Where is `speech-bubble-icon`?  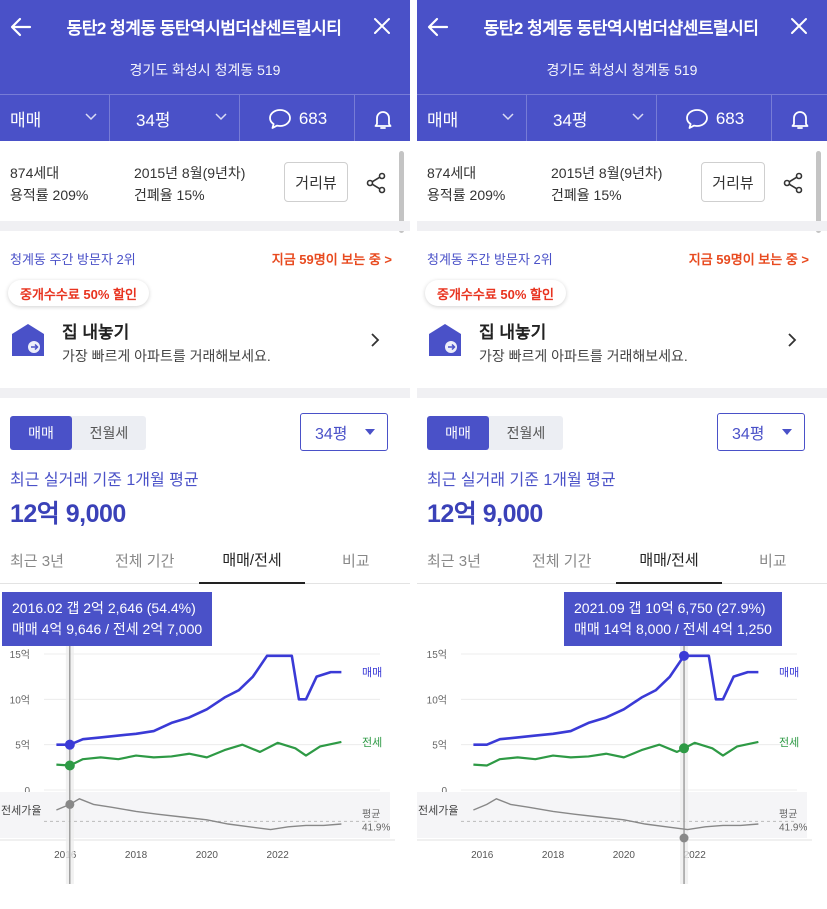
speech-bubble-icon is located at coordinates (279, 118).